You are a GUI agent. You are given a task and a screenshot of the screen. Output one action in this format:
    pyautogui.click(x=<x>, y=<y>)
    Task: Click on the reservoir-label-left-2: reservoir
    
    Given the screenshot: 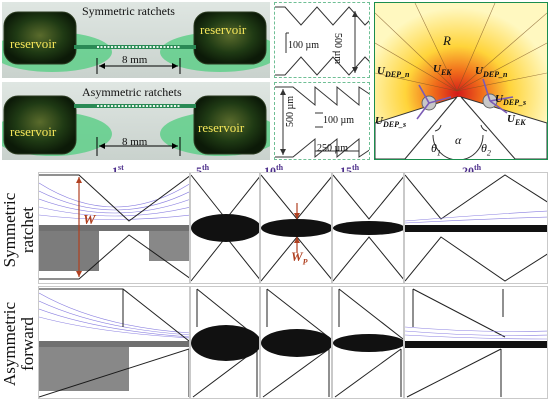 What is the action you would take?
    pyautogui.click(x=33, y=131)
    